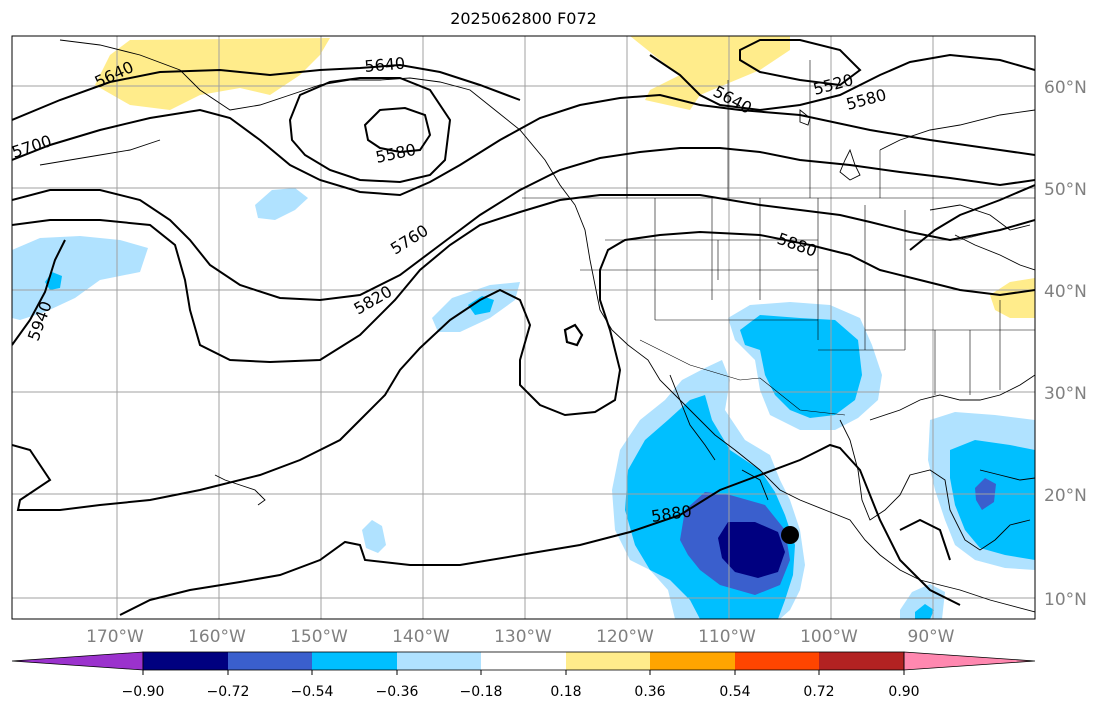 Image resolution: width=1105 pixels, height=712 pixels. I want to click on lat-label: 60°N, so click(1065, 88).